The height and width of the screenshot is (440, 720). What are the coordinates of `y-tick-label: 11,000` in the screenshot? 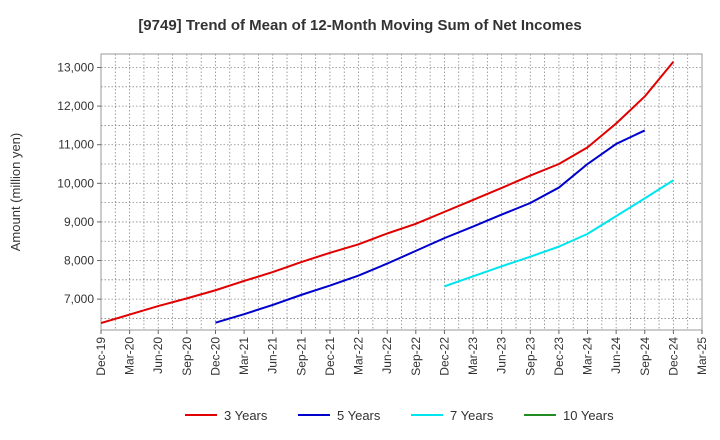 It's located at (76, 145).